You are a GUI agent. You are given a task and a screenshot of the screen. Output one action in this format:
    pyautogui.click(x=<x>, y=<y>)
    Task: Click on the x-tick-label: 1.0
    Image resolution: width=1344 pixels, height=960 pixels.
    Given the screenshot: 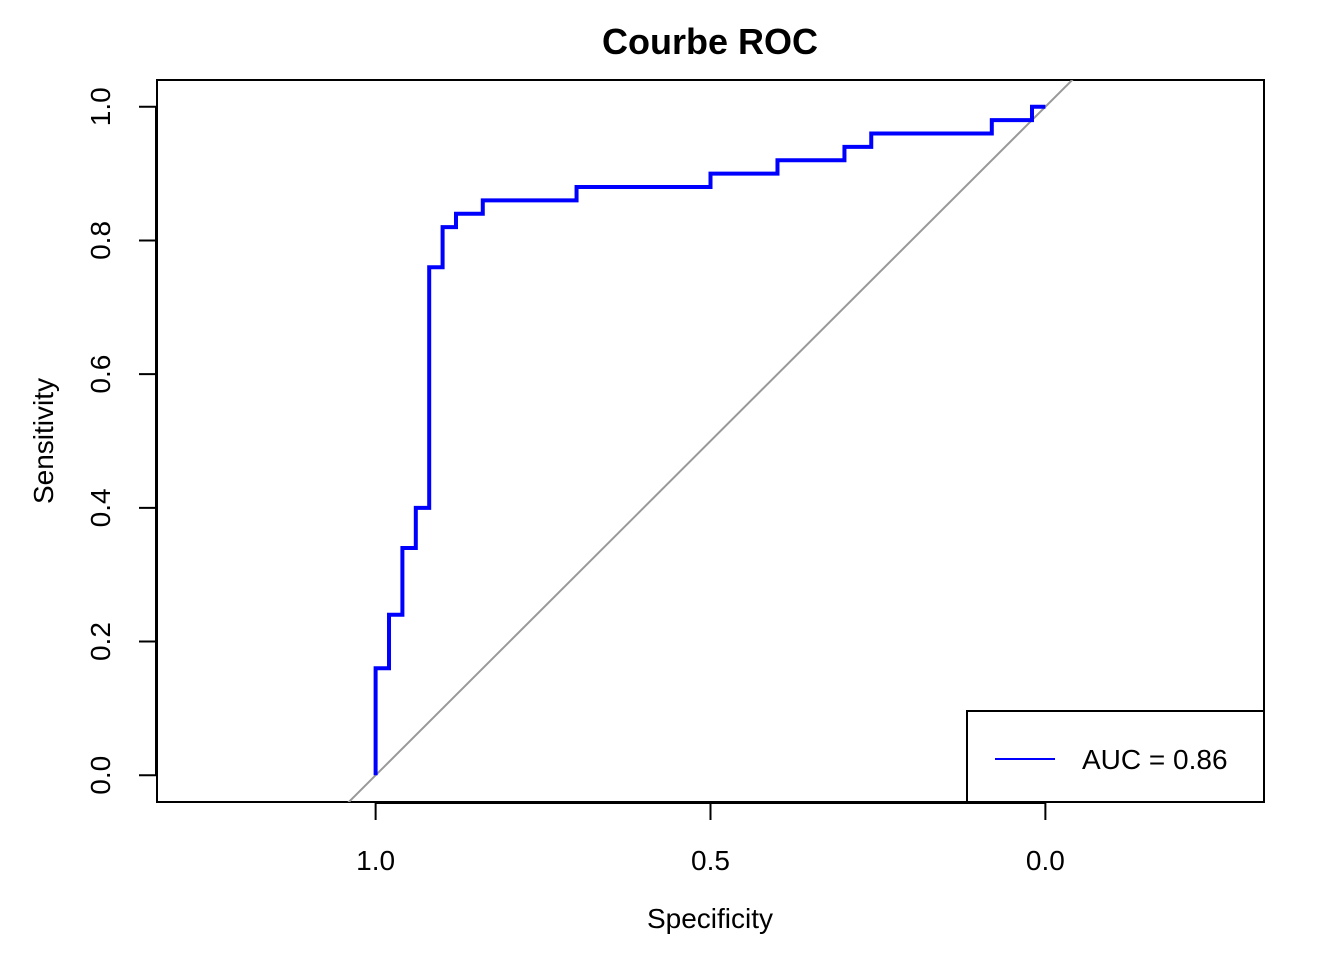 What is the action you would take?
    pyautogui.click(x=375, y=860)
    